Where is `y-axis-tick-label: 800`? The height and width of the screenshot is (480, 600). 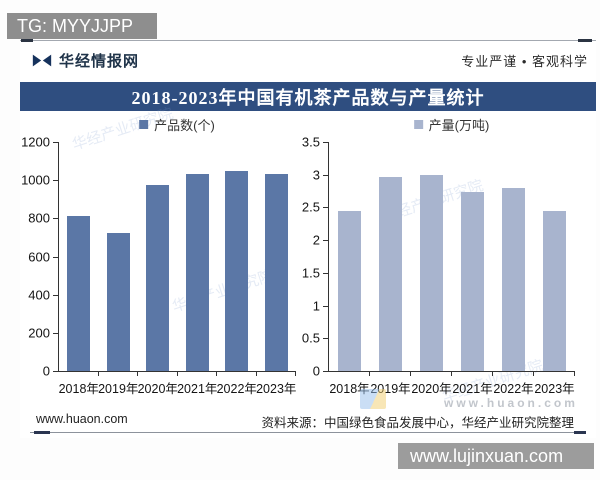
y-axis-tick-label: 800 is located at coordinates (39, 218).